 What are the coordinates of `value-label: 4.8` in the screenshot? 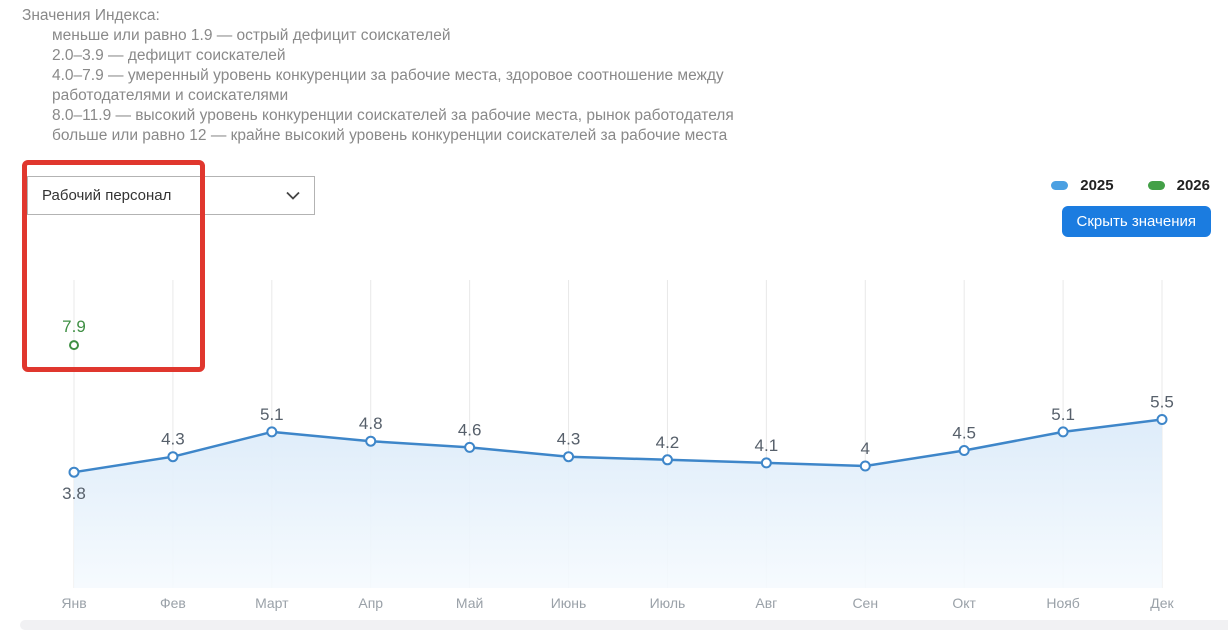 It's located at (371, 423).